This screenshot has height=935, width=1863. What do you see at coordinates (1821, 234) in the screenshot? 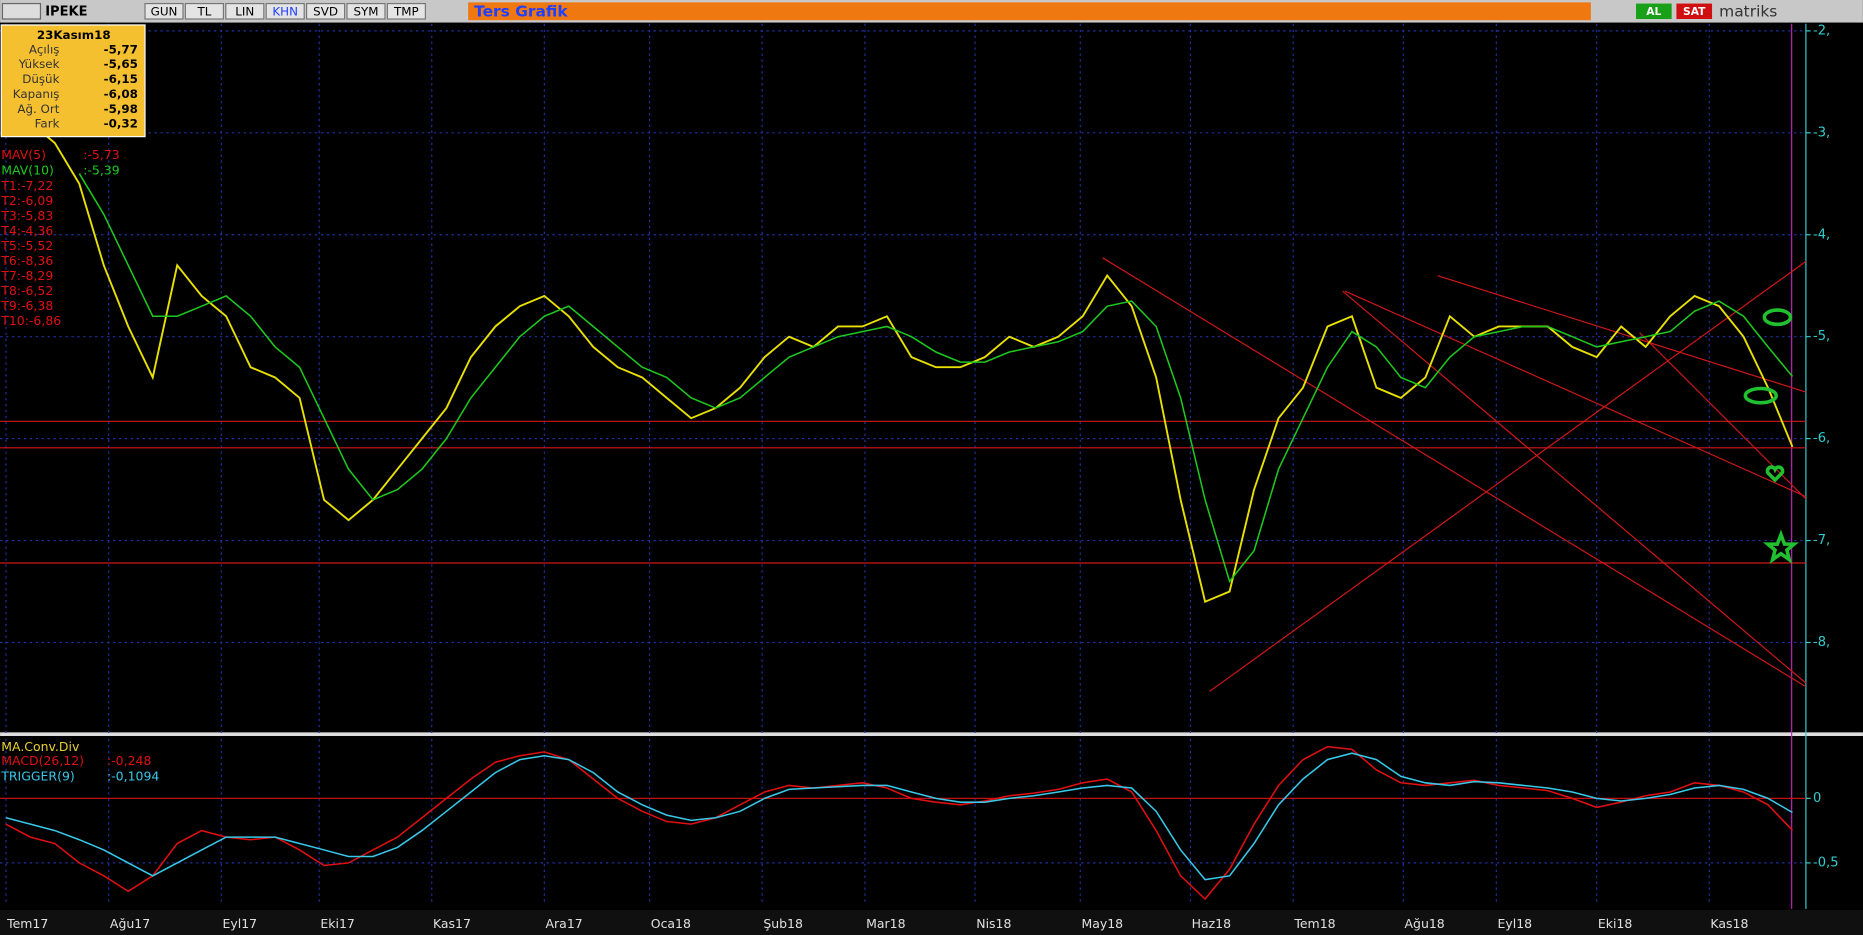
I see `y-tick-label: -4,` at bounding box center [1821, 234].